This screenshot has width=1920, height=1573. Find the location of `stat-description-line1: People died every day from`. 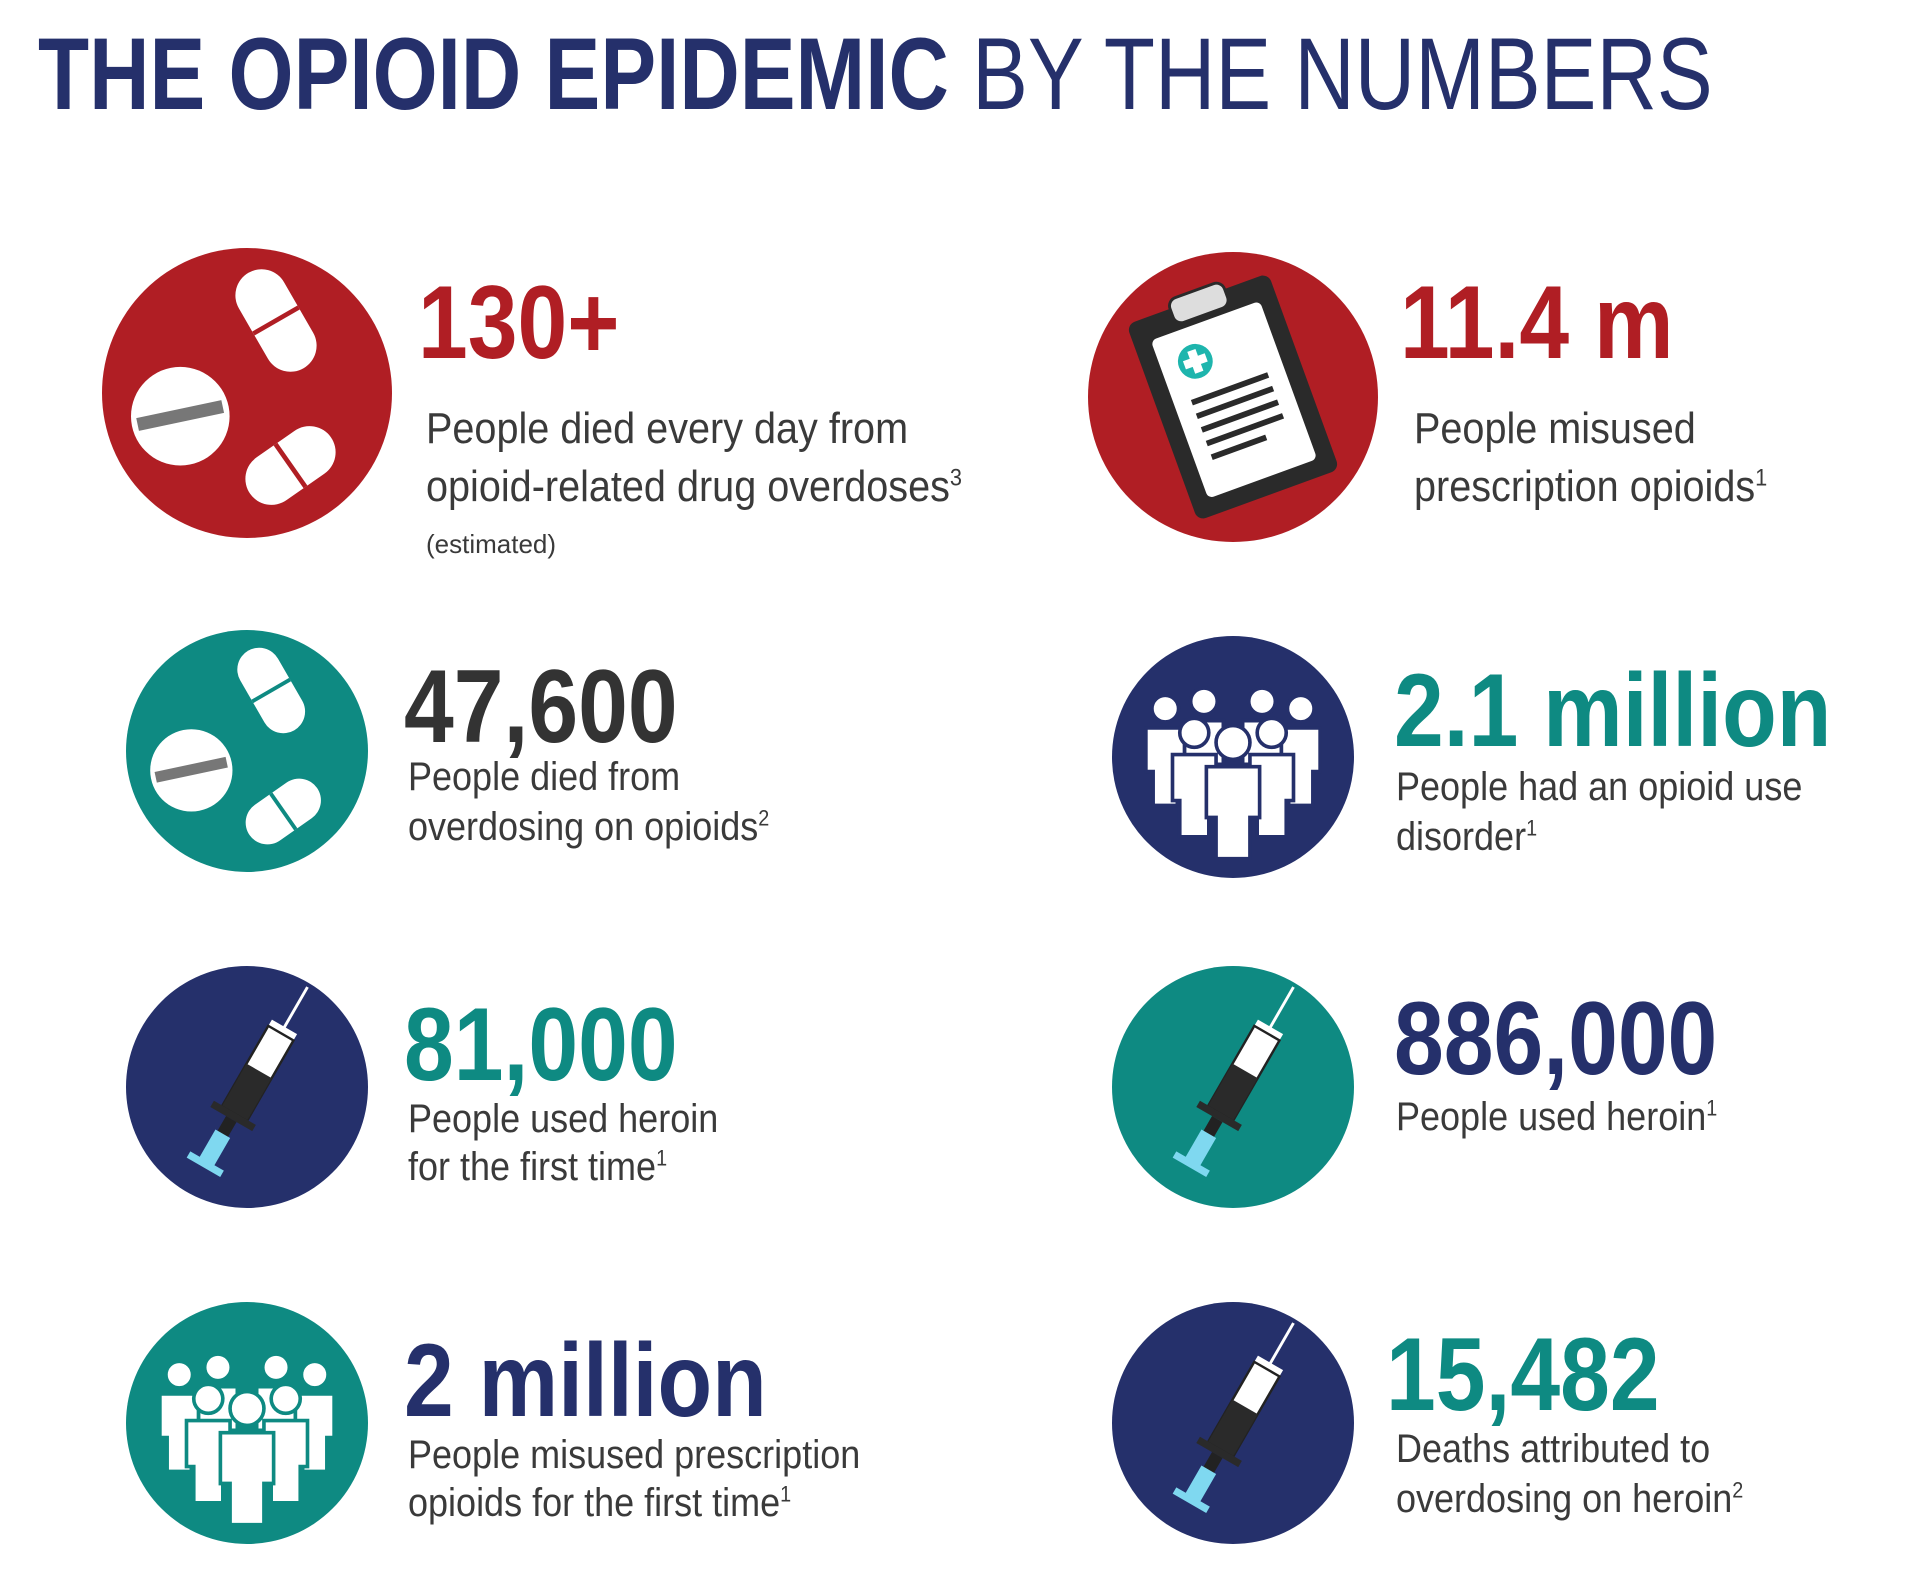

stat-description-line1: People died every day from is located at coordinates (667, 428).